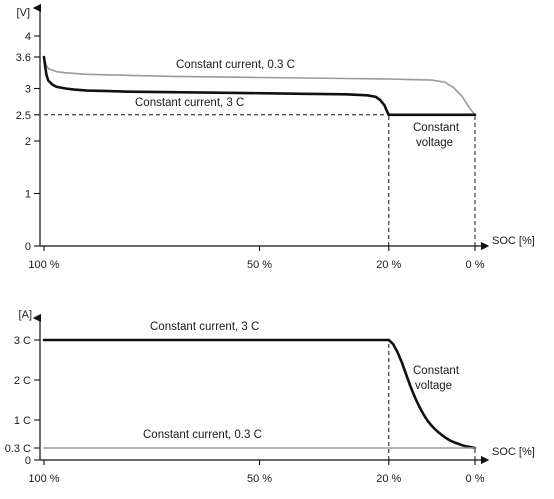 This screenshot has width=554, height=499. I want to click on voltage-x-axis-label: SOC [%], so click(513, 241).